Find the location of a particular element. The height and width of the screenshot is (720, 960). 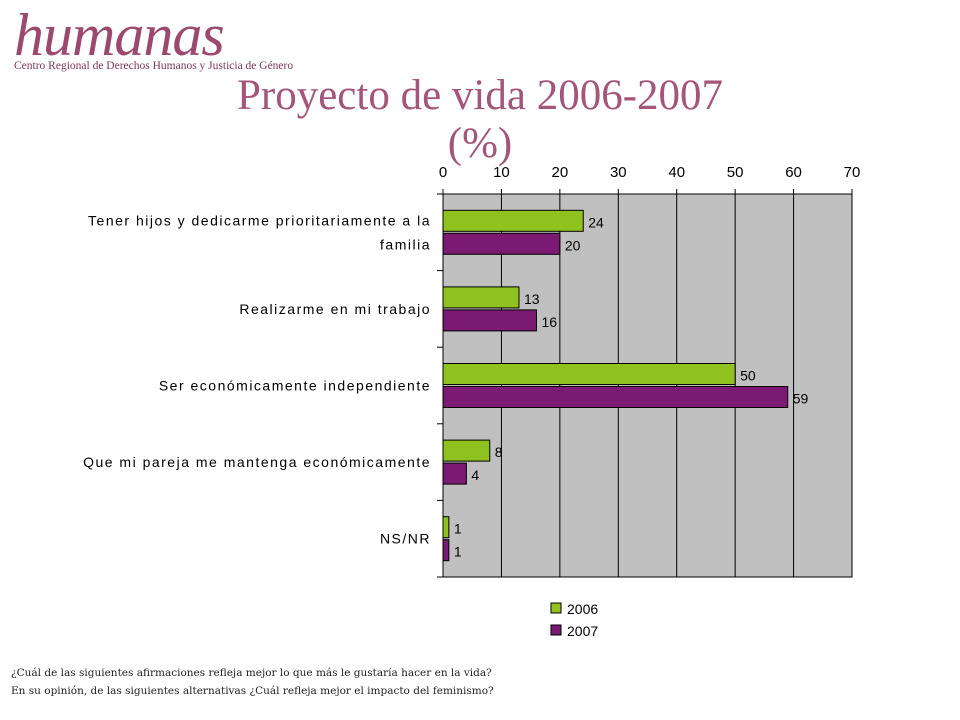

chart-title-line2: (%) is located at coordinates (480, 143).